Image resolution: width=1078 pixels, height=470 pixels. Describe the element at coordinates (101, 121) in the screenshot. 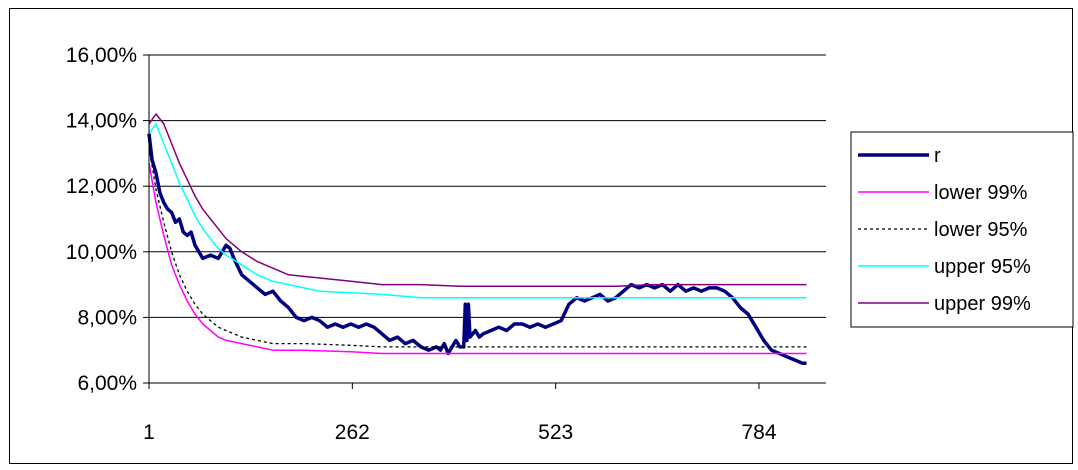

I see `y-tick-label: 14,00%` at that location.